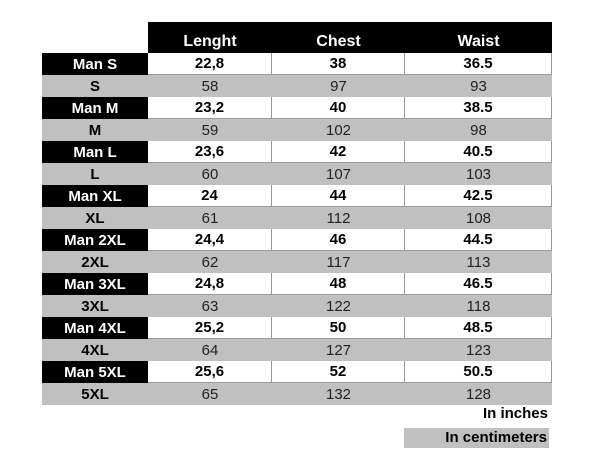 The width and height of the screenshot is (600, 466). I want to click on length-cell: 23,2, so click(210, 108).